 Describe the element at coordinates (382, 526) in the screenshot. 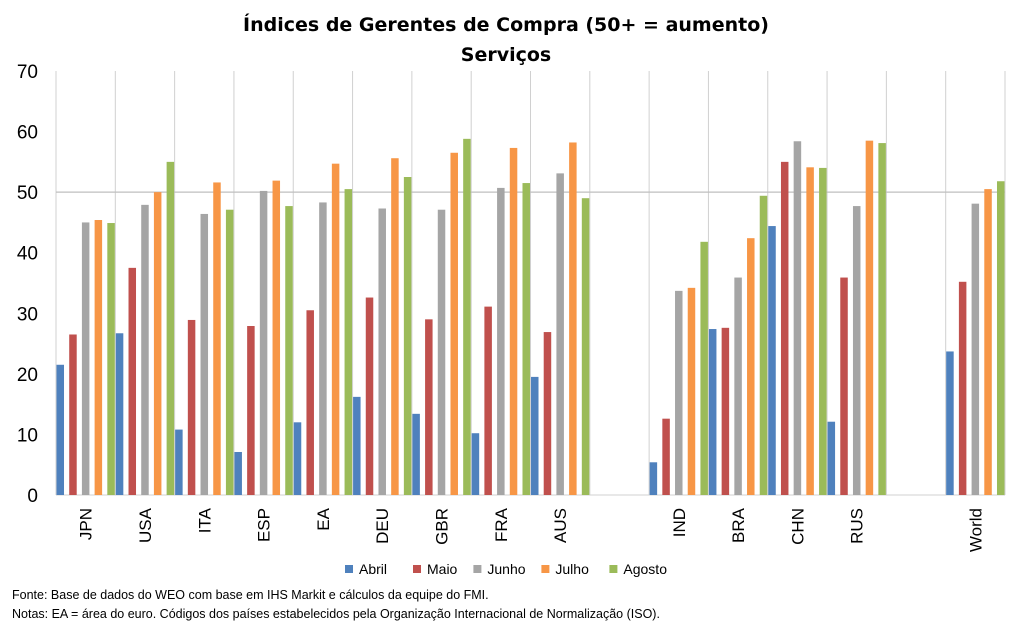

I see `x-tick-label: DEU` at that location.